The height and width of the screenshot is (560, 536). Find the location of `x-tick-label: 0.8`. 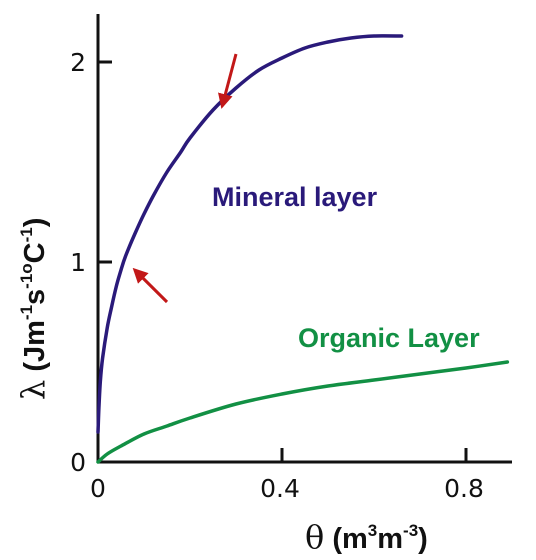

x-tick-label: 0.8 is located at coordinates (464, 488).